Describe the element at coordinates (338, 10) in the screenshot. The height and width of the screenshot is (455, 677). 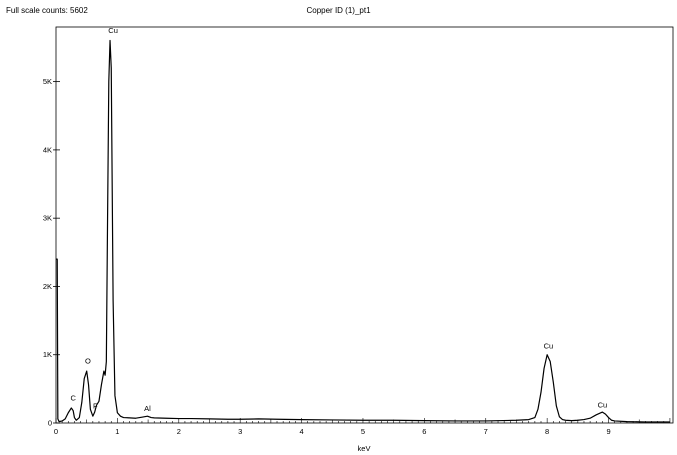
I see `spectrum-title: Copper ID (1)_pt1` at that location.